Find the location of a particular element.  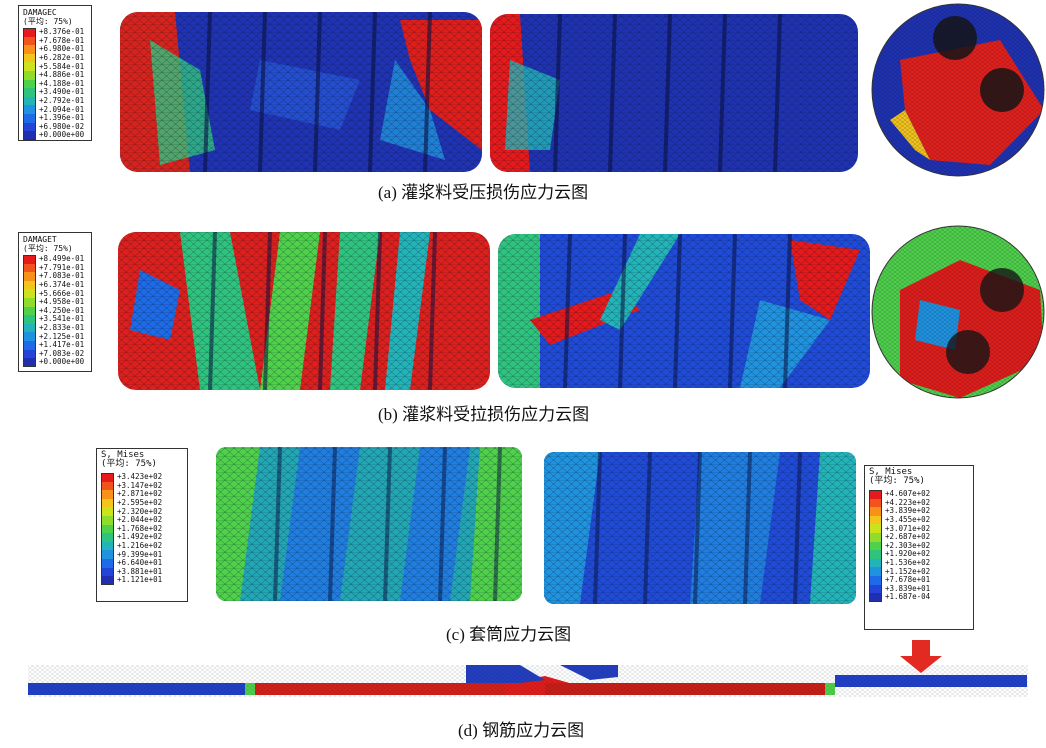

legend-row: +6.980e-02 is located at coordinates (55, 127).